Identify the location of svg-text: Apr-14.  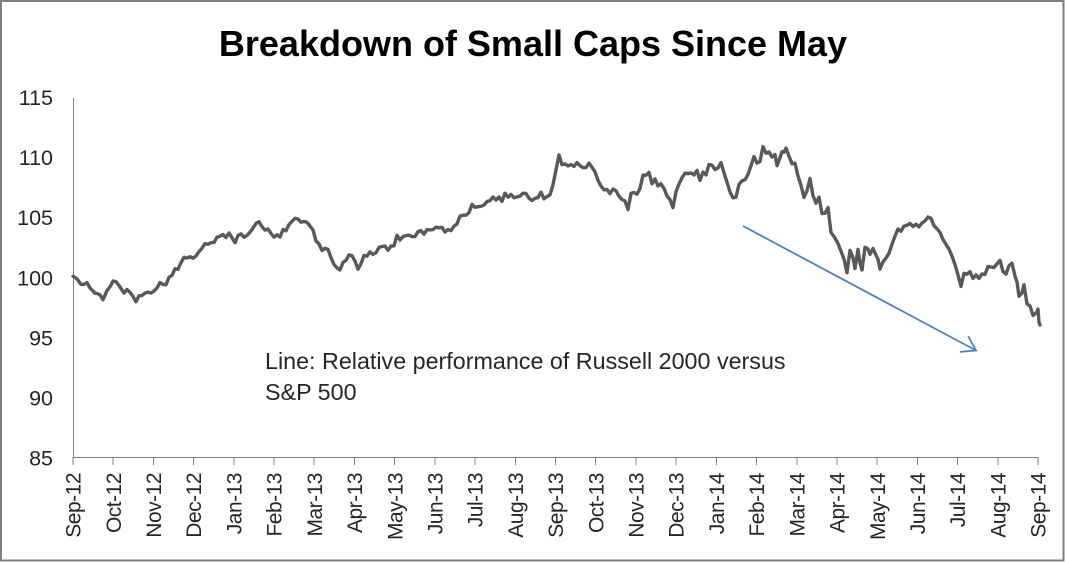
(838, 502).